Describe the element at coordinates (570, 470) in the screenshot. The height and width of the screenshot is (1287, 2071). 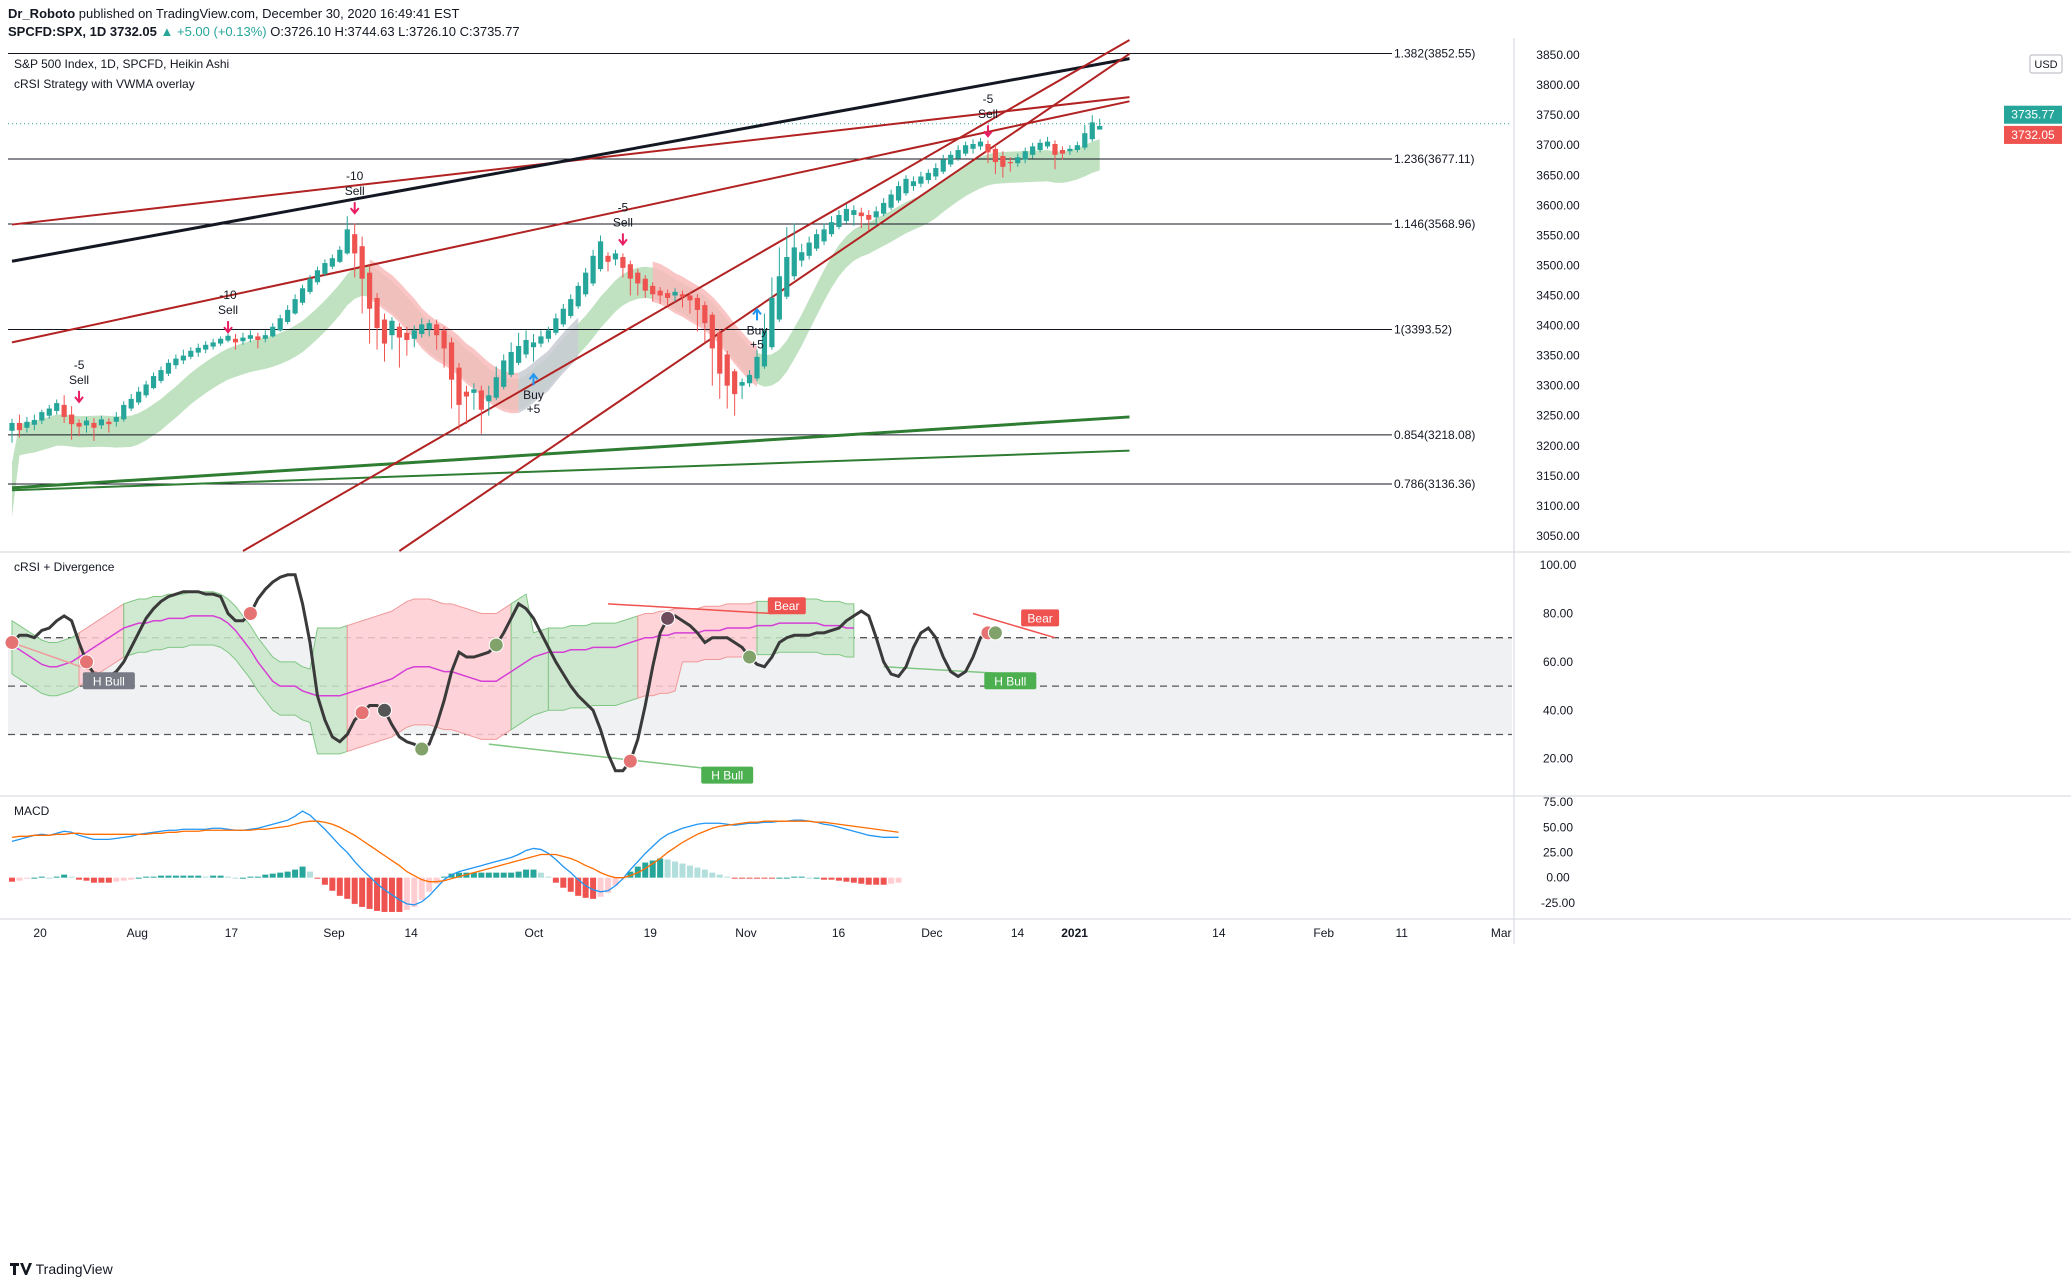
I see `trend-line` at that location.